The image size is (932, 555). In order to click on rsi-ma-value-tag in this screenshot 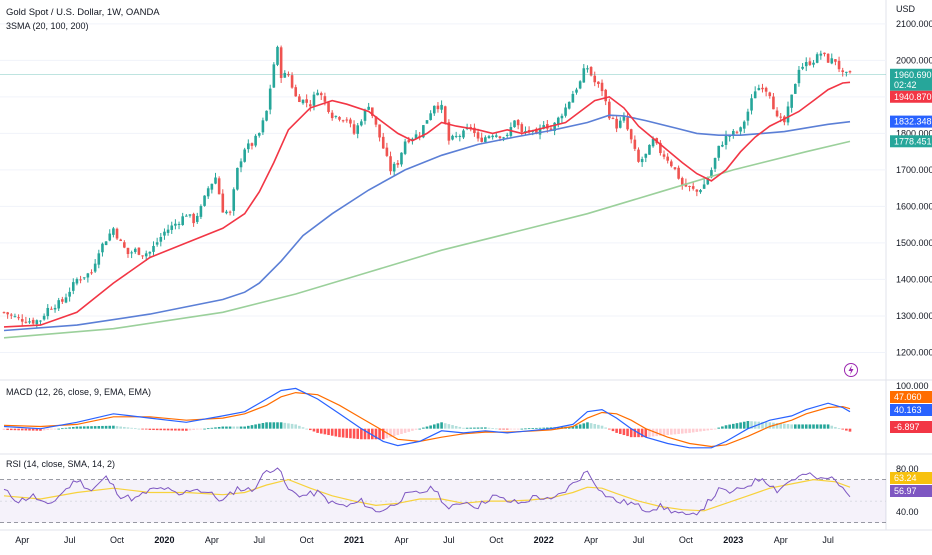, I will do `click(911, 478)`.